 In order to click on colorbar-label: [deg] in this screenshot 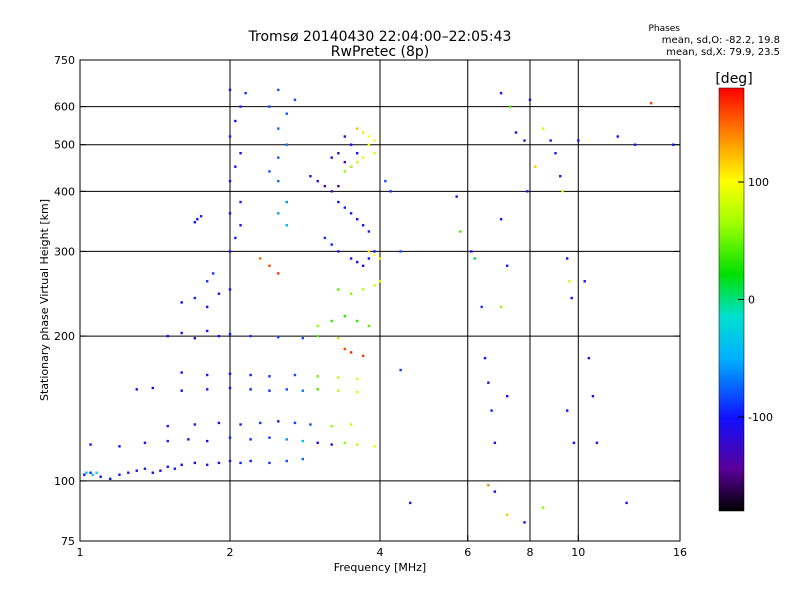, I will do `click(733, 79)`.